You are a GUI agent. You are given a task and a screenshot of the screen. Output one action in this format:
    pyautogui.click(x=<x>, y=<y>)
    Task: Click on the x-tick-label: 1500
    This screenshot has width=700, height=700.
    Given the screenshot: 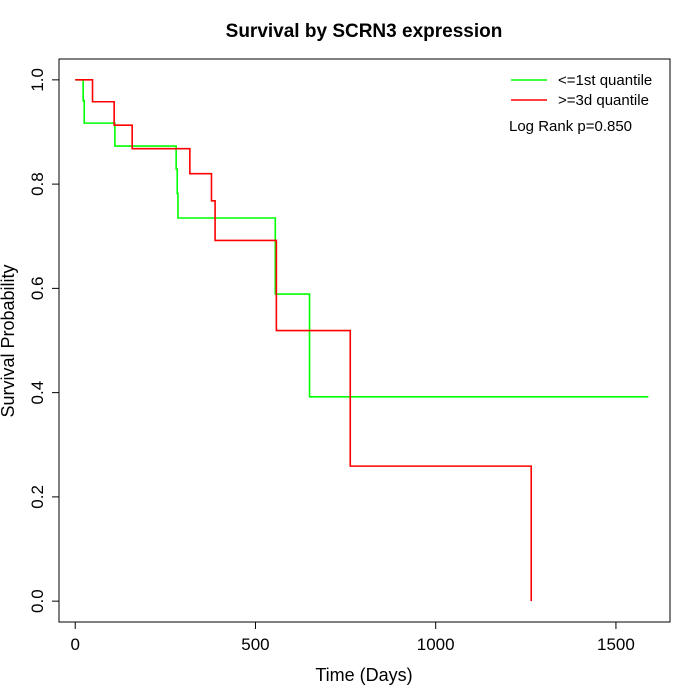 What is the action you would take?
    pyautogui.click(x=616, y=644)
    